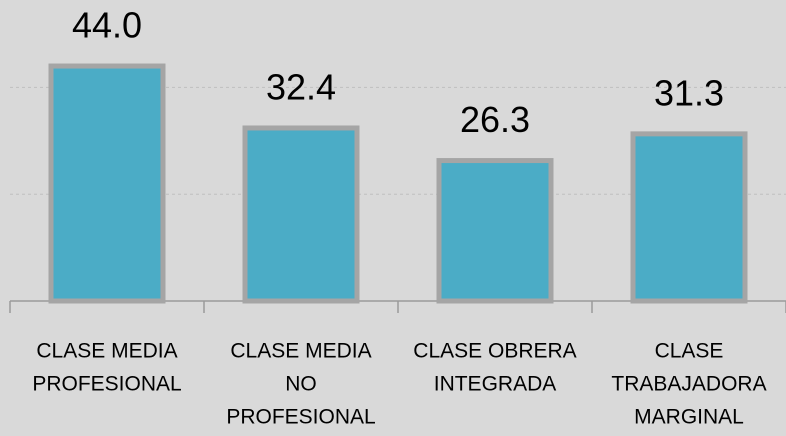  I want to click on data-label: 32.4, so click(301, 86).